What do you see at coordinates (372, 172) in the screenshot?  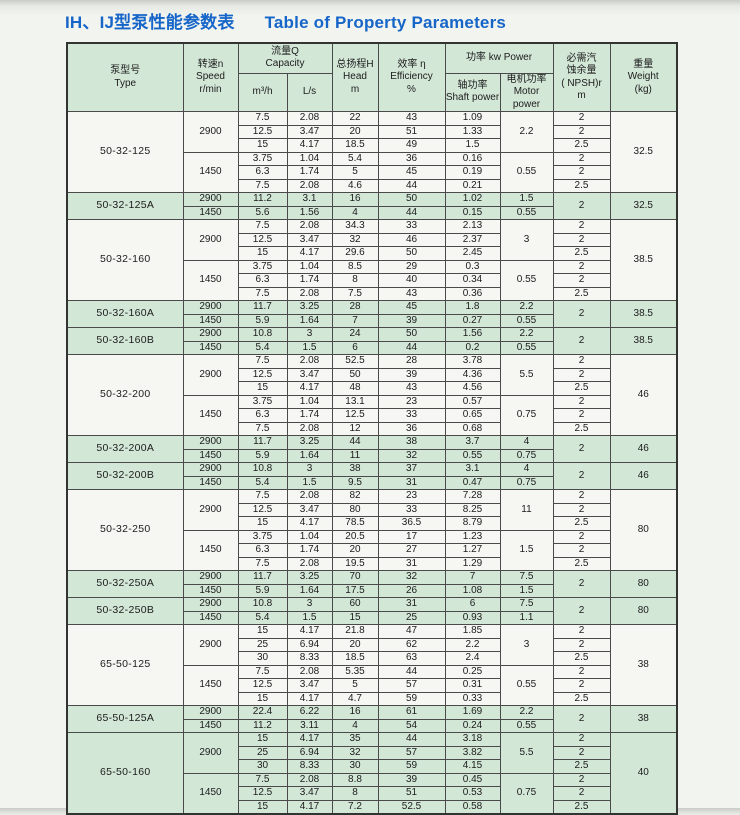 I see `table-row: 6.3 1.74 5 45 0.19 2` at bounding box center [372, 172].